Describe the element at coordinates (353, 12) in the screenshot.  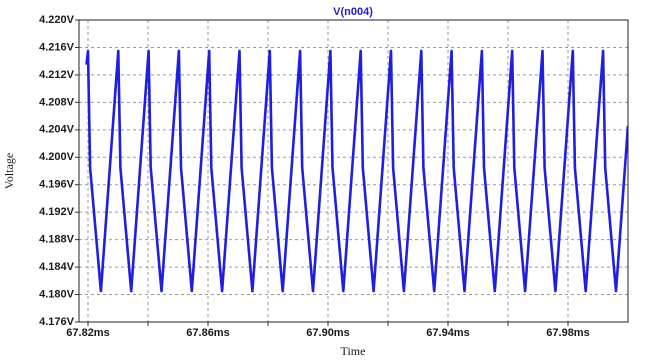
I see `chart-title: V(n004)` at that location.